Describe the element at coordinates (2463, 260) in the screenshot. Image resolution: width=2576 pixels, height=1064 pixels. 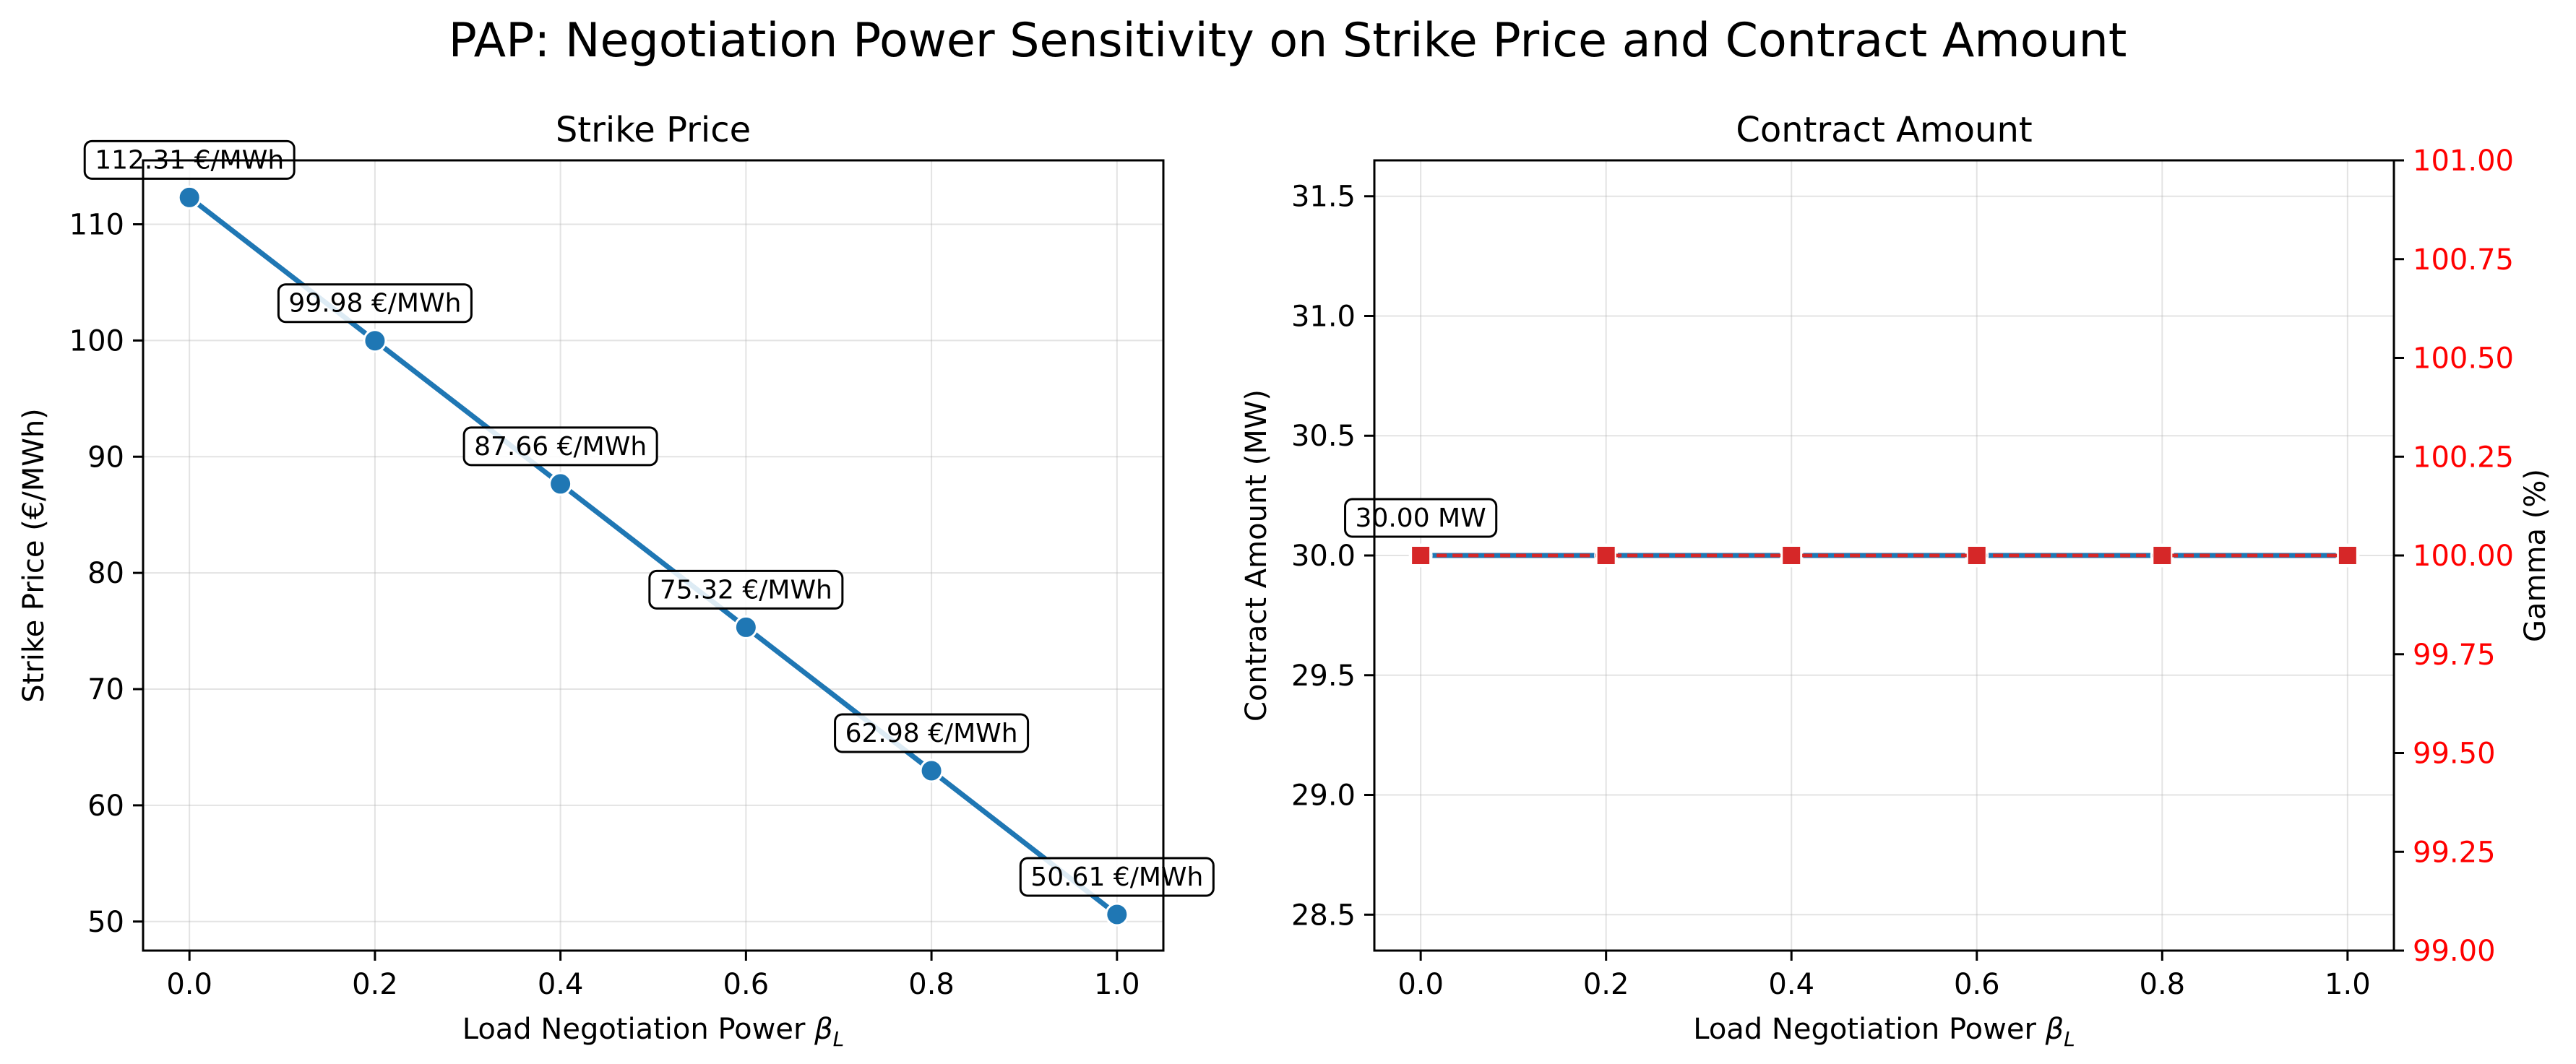
I see `gamma-tick-label: 100.75` at that location.